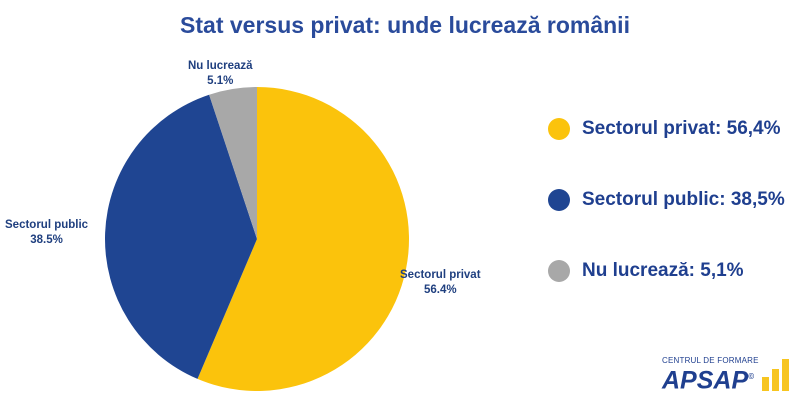  Describe the element at coordinates (666, 128) in the screenshot. I see `legend-item-private: Sectorul privat: 56,4%` at that location.